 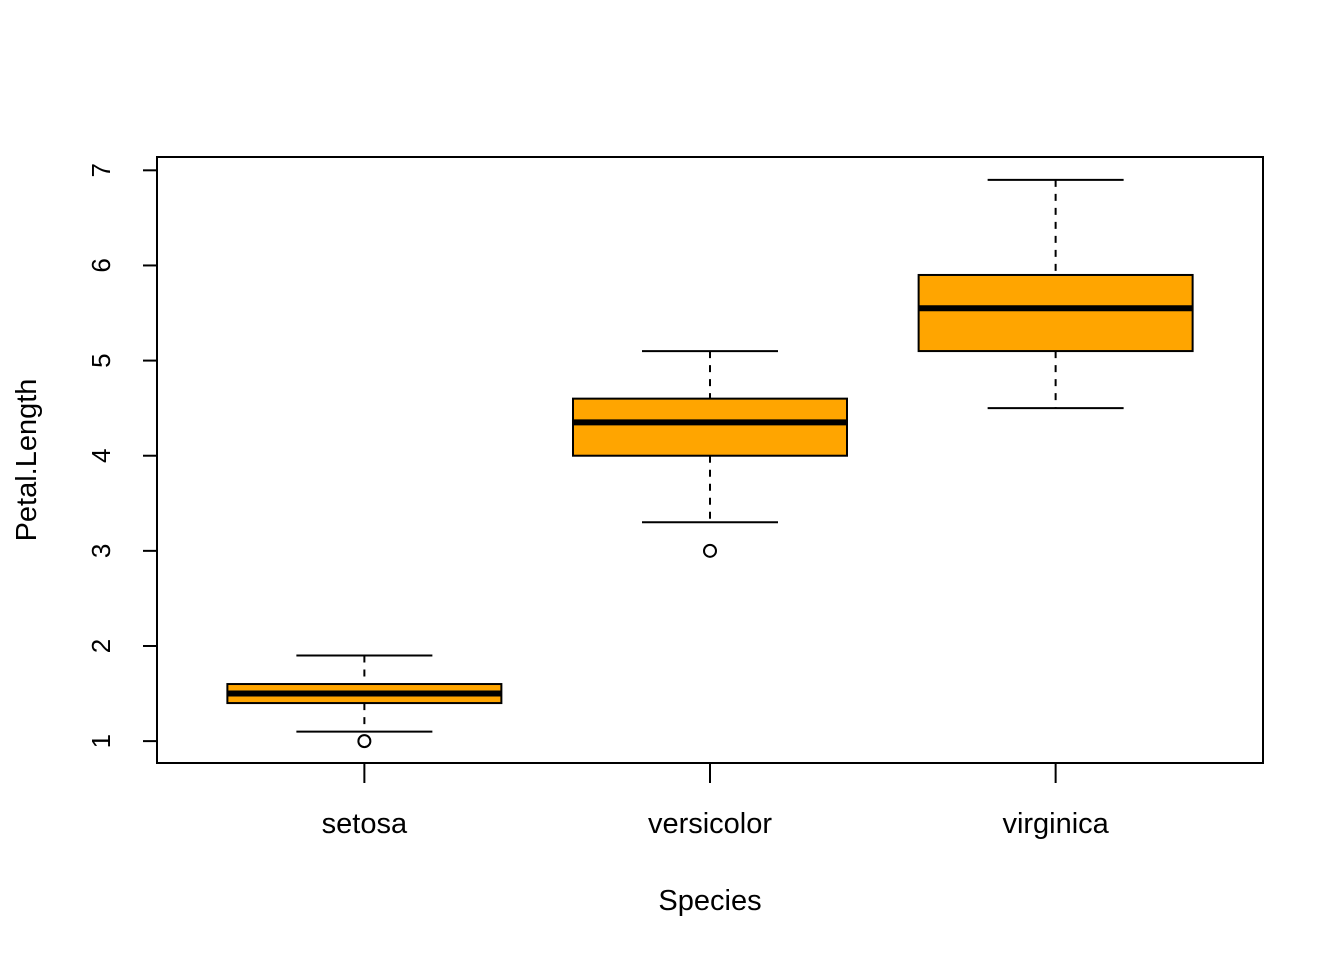 I want to click on y-tick-label: 3, so click(x=101, y=551).